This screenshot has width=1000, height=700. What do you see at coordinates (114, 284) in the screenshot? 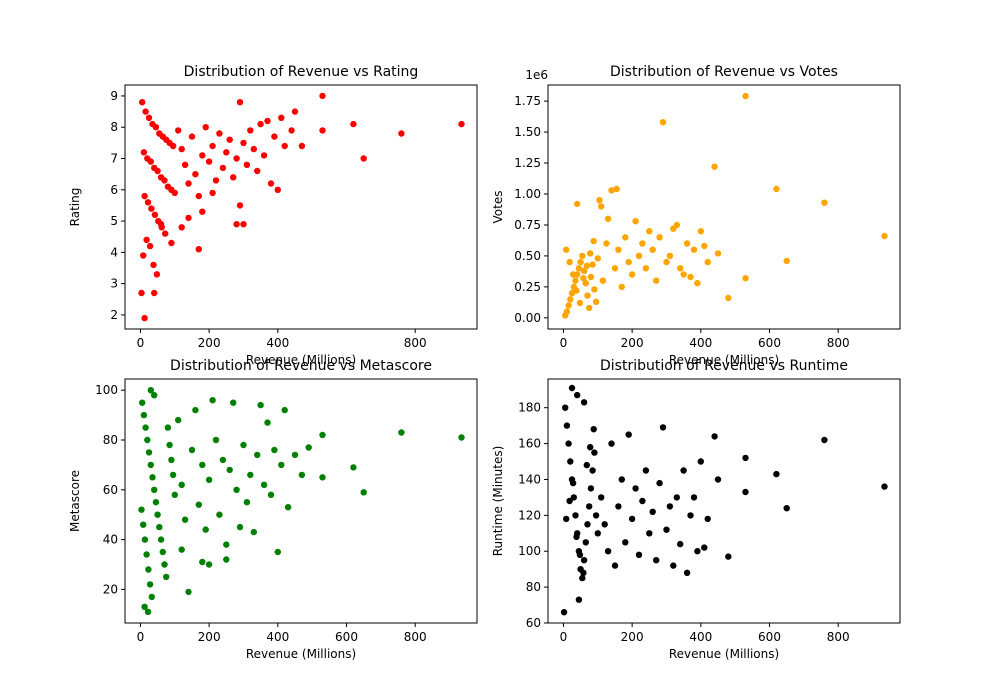
I see `y-tick-label: 3` at bounding box center [114, 284].